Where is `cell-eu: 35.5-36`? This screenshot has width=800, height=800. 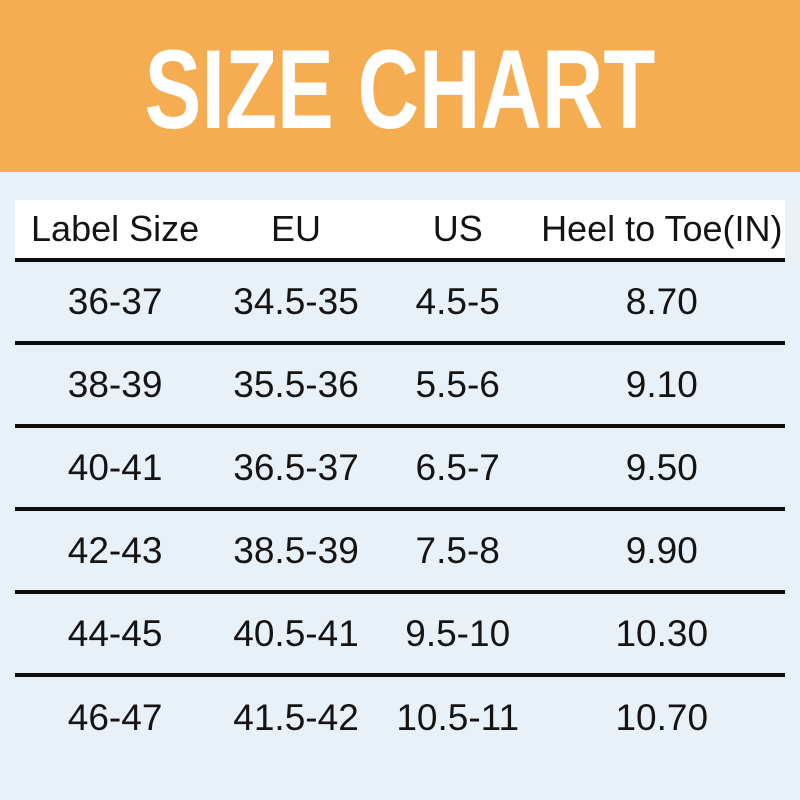
cell-eu: 35.5-36 is located at coordinates (296, 384).